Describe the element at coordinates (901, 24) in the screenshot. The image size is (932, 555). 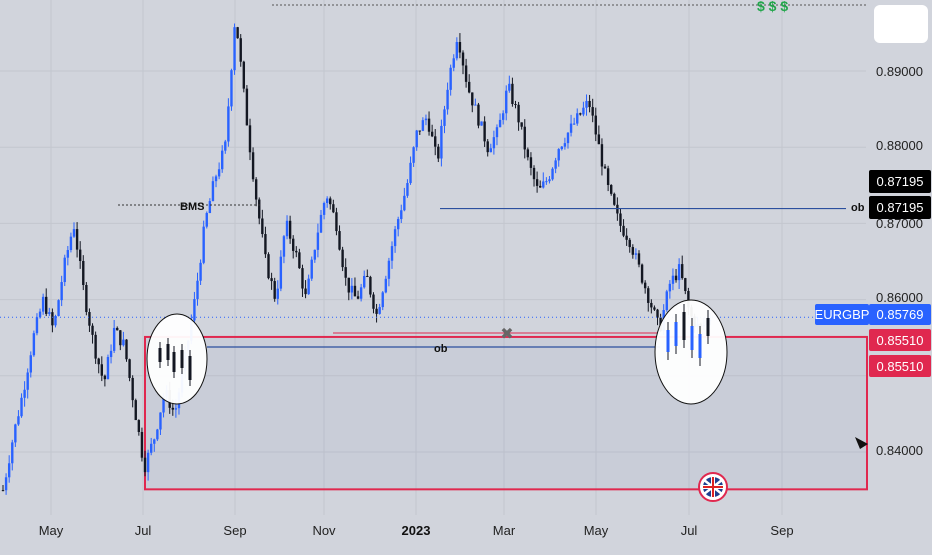
I see `top-right-widget` at that location.